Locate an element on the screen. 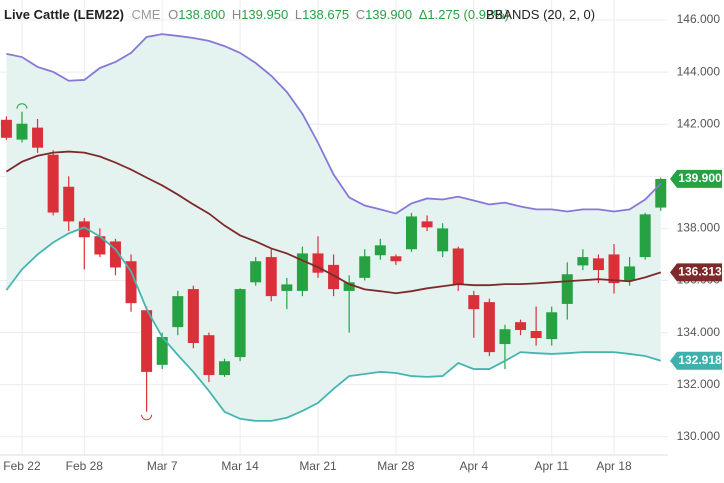 This screenshot has width=724, height=483. low-label: L is located at coordinates (298, 14).